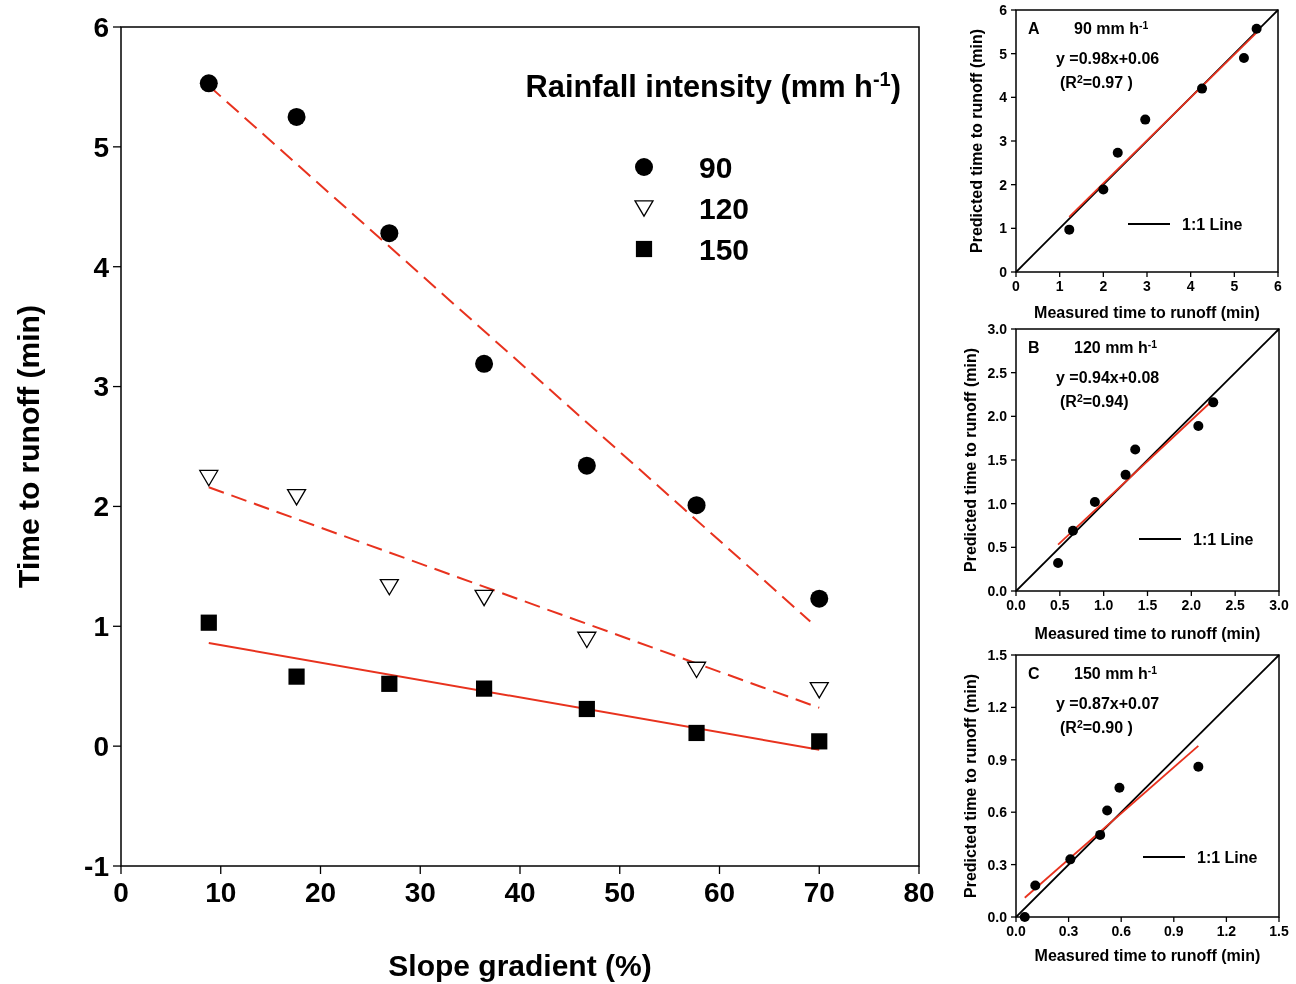  I want to click on y-tick-label: 0.6, so click(997, 812).